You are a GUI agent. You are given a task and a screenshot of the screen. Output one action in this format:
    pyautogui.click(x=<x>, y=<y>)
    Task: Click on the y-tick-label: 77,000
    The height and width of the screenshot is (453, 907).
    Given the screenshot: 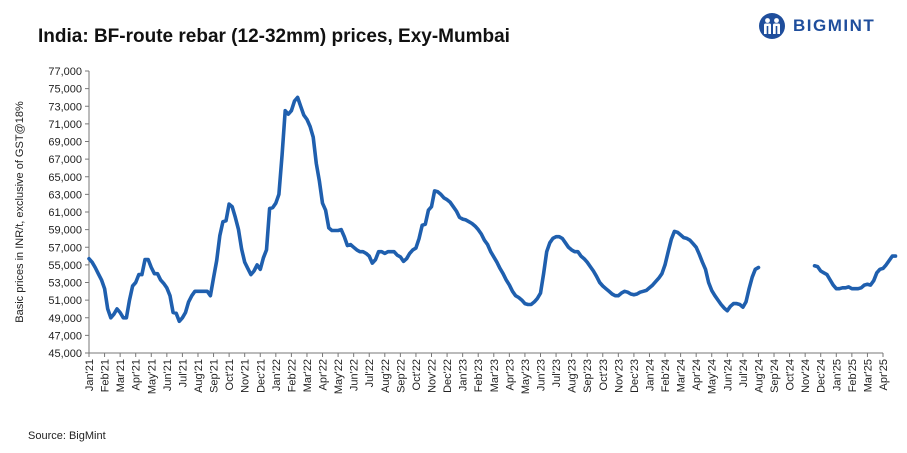 What is the action you would take?
    pyautogui.click(x=65, y=72)
    